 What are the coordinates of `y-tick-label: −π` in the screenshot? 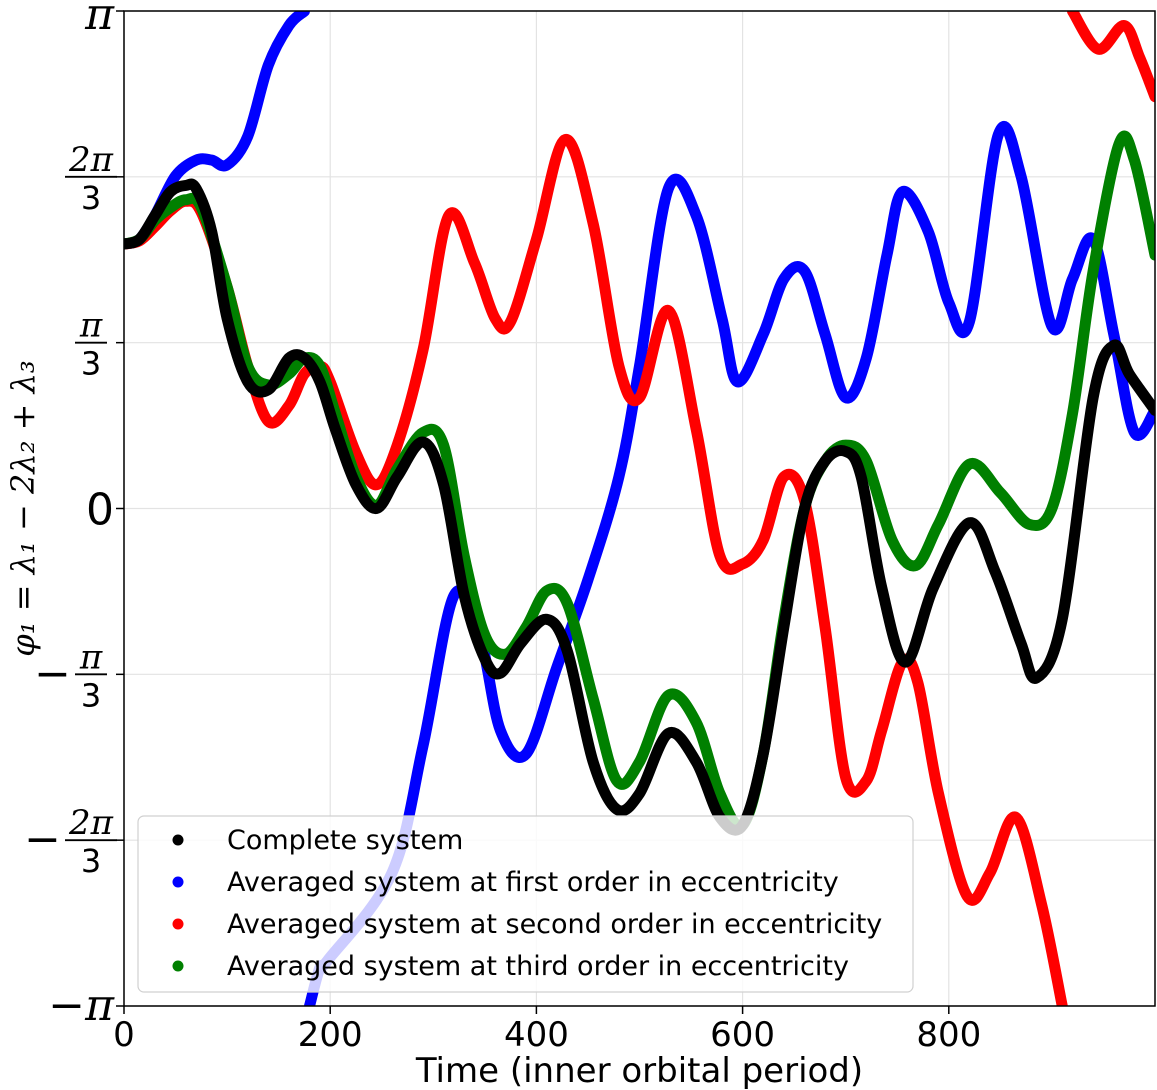 It's located at (81, 1005).